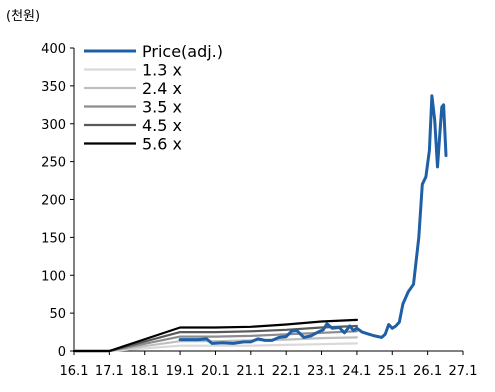 The width and height of the screenshot is (495, 392). What do you see at coordinates (321, 371) in the screenshot?
I see `x-tick-label: 23.1` at bounding box center [321, 371].